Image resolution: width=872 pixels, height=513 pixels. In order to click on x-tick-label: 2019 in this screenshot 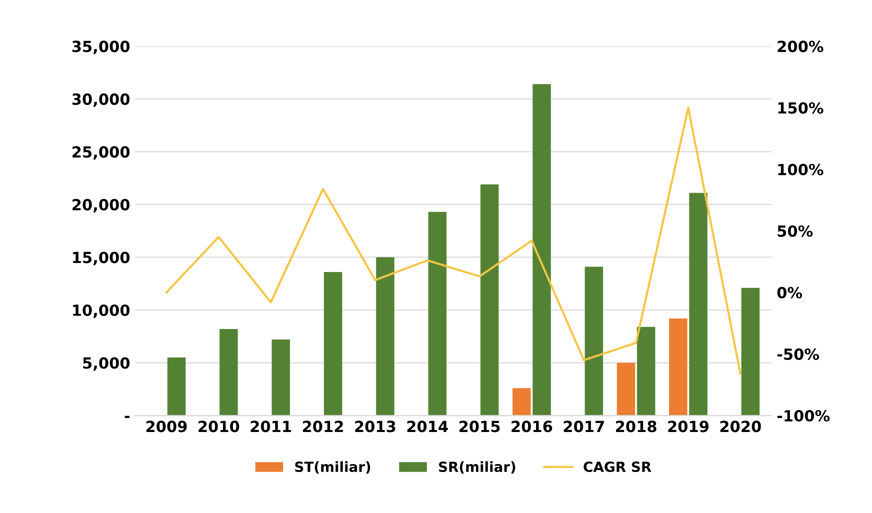, I will do `click(688, 426)`.